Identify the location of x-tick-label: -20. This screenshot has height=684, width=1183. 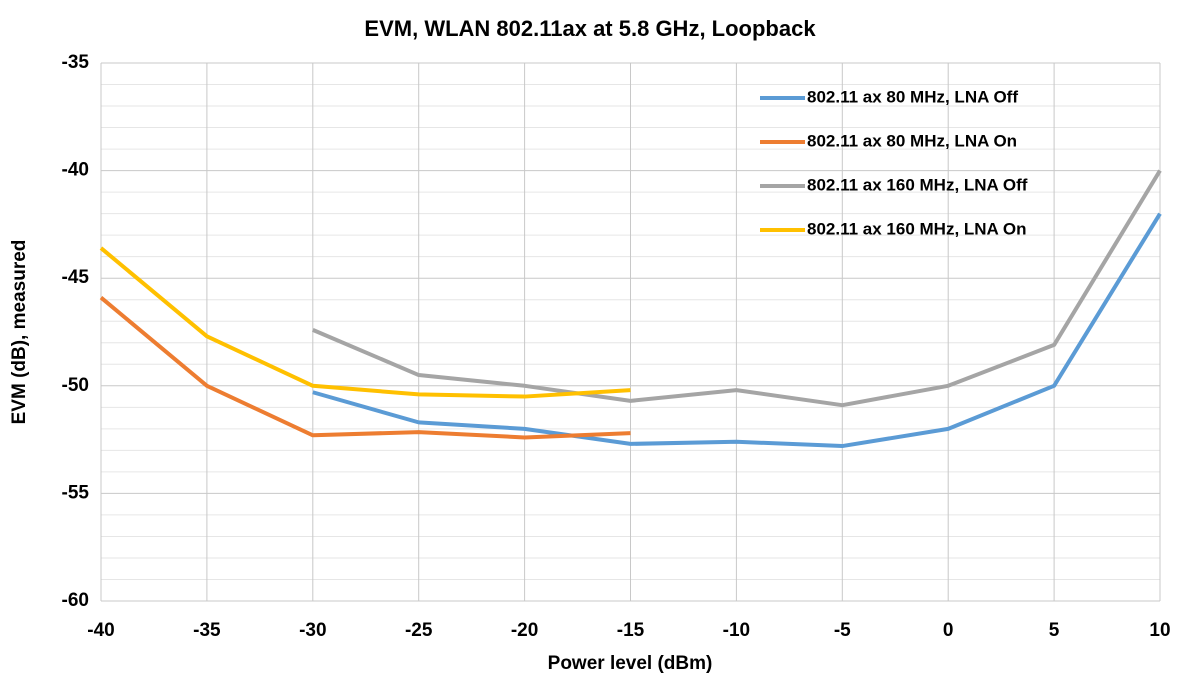
(524, 630).